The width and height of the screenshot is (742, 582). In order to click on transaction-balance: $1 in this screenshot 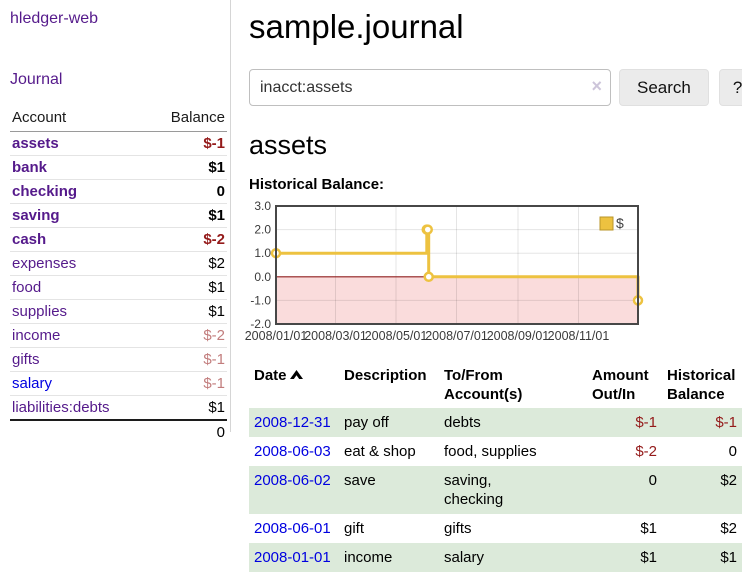, I will do `click(728, 557)`.